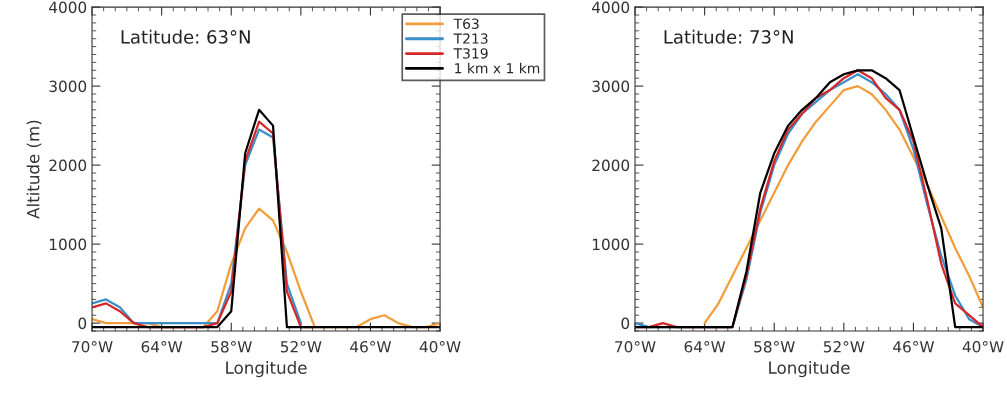 This screenshot has width=1007, height=395. Describe the element at coordinates (470, 53) in the screenshot. I see `legend-label: T319` at that location.